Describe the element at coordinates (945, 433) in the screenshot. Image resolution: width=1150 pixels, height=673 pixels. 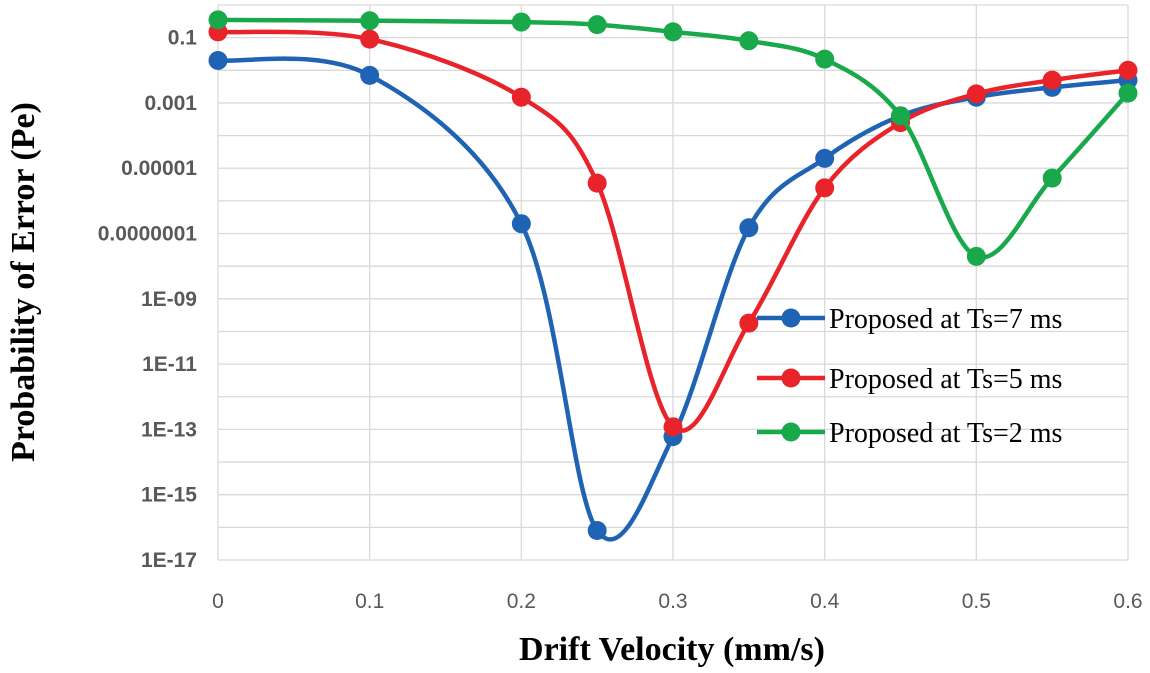
I see `legend-label: Proposed at Ts=2 ms` at that location.